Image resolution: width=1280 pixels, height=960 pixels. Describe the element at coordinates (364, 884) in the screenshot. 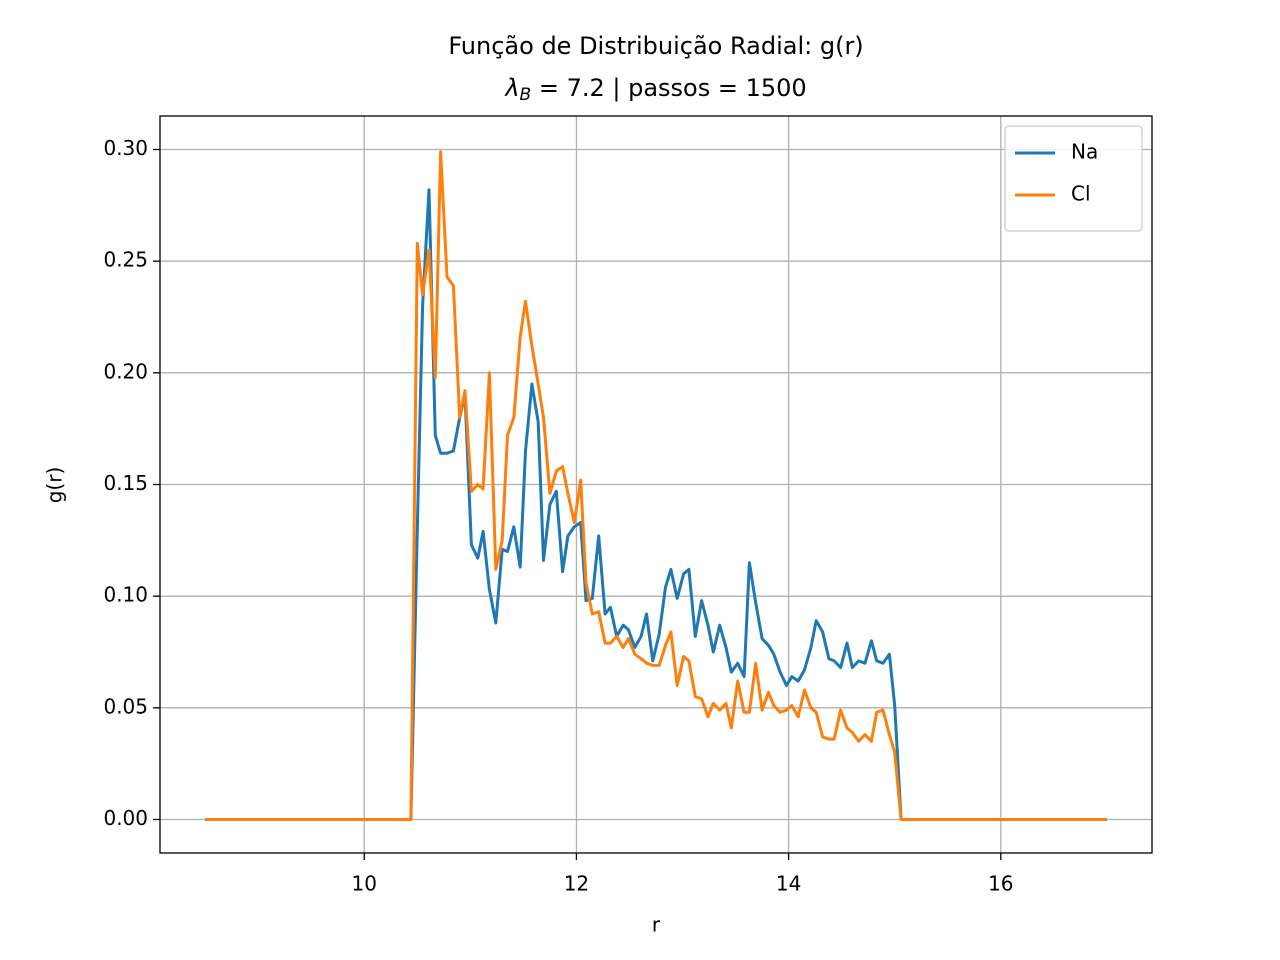

I see `x-tick-label: 10` at that location.